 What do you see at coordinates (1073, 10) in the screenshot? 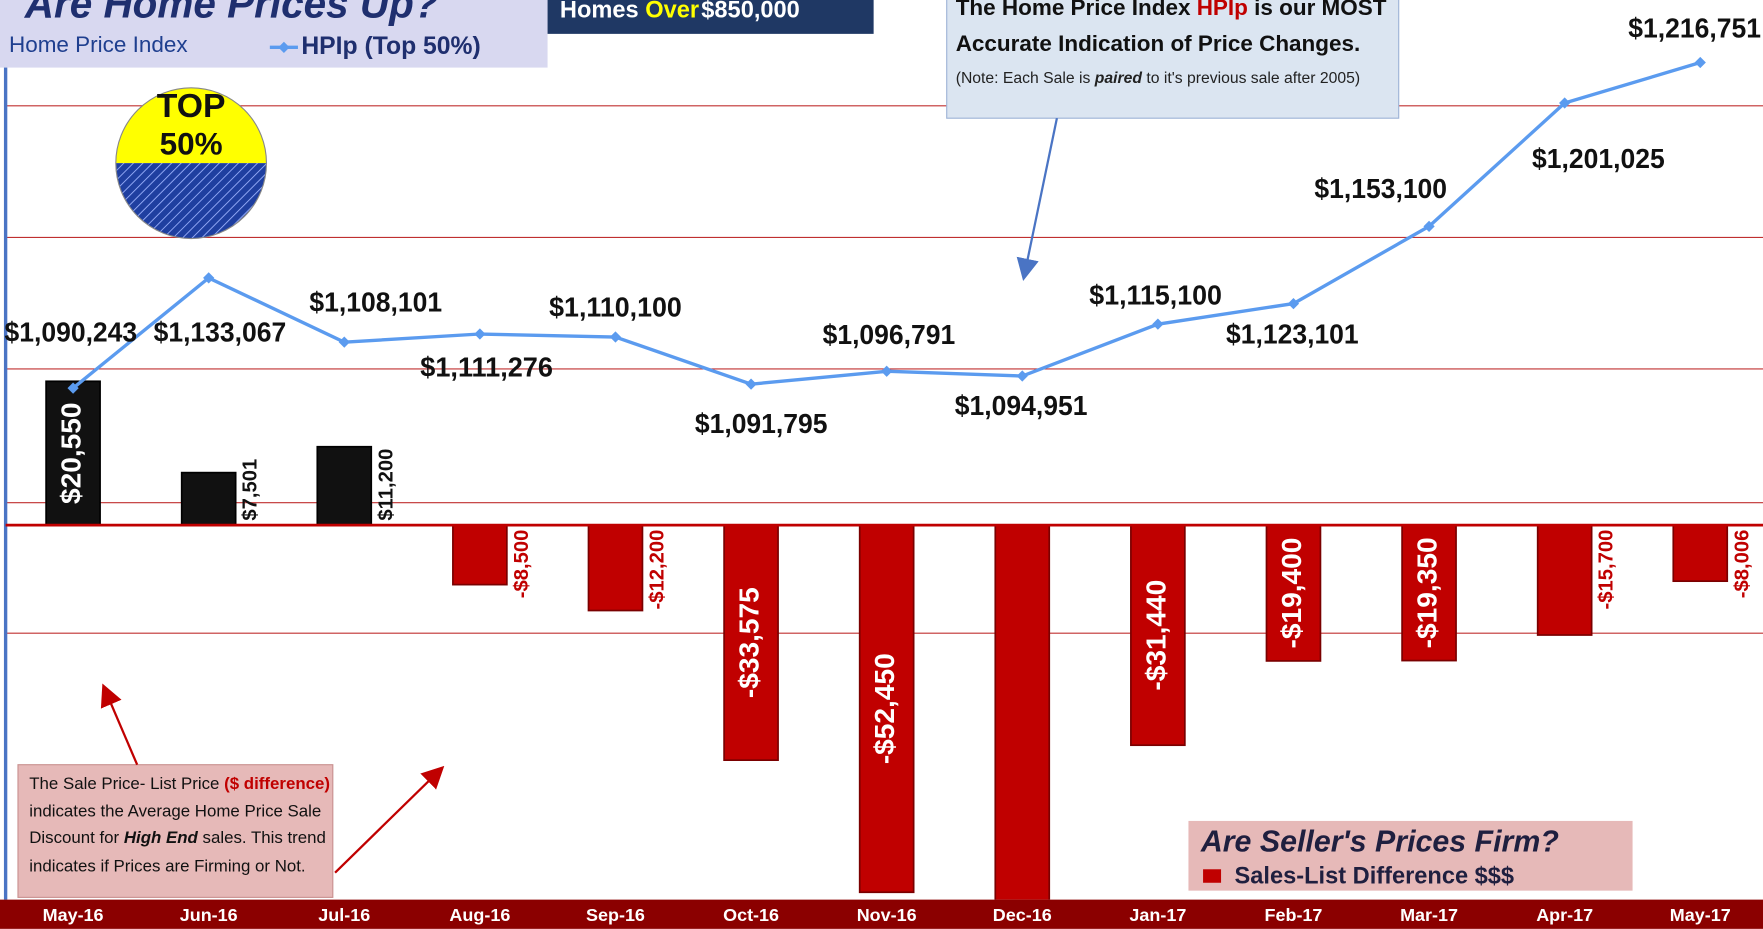
I see `note-text: The Home Price Index` at bounding box center [1073, 10].